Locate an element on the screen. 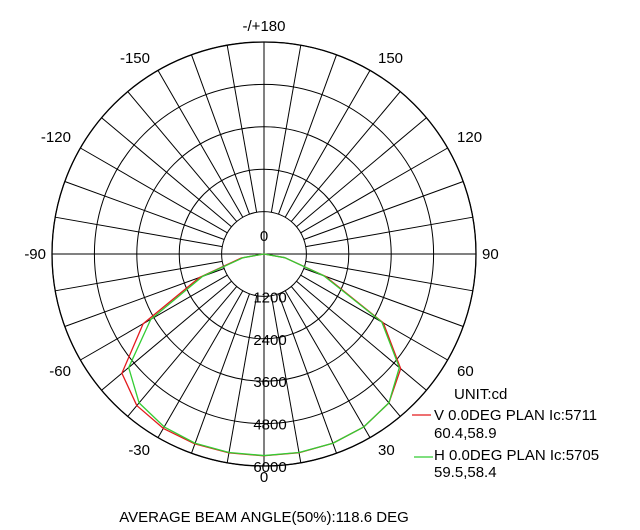  radial-tick-label: 1200 is located at coordinates (269, 297).